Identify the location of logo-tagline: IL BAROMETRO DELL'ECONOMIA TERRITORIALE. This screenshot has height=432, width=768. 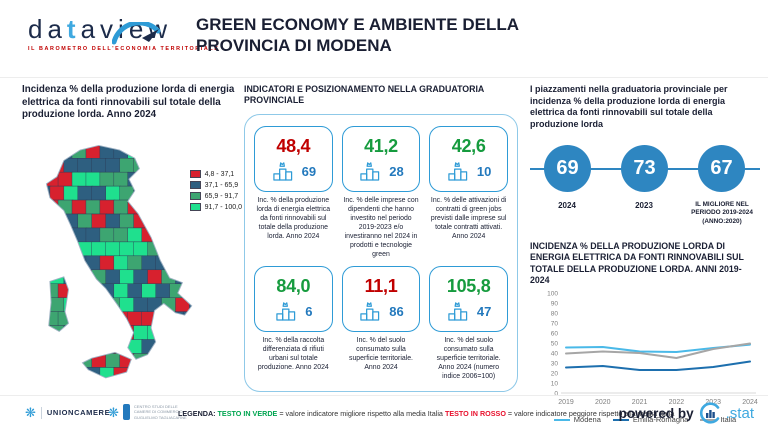
(124, 49).